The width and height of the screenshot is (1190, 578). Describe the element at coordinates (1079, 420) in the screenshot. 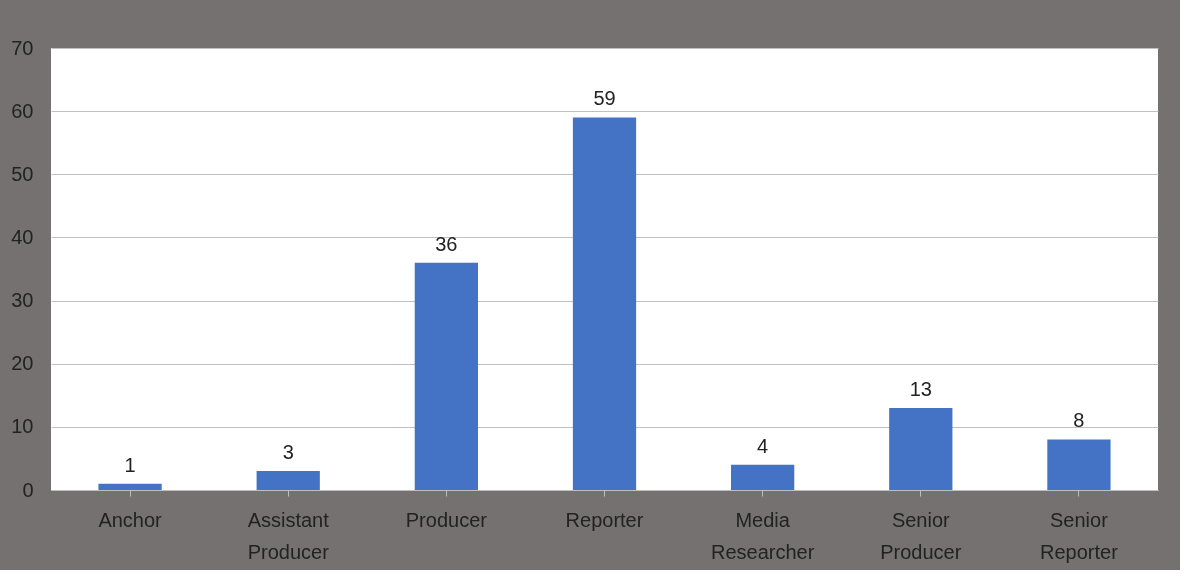

I see `data-label: 8` at that location.